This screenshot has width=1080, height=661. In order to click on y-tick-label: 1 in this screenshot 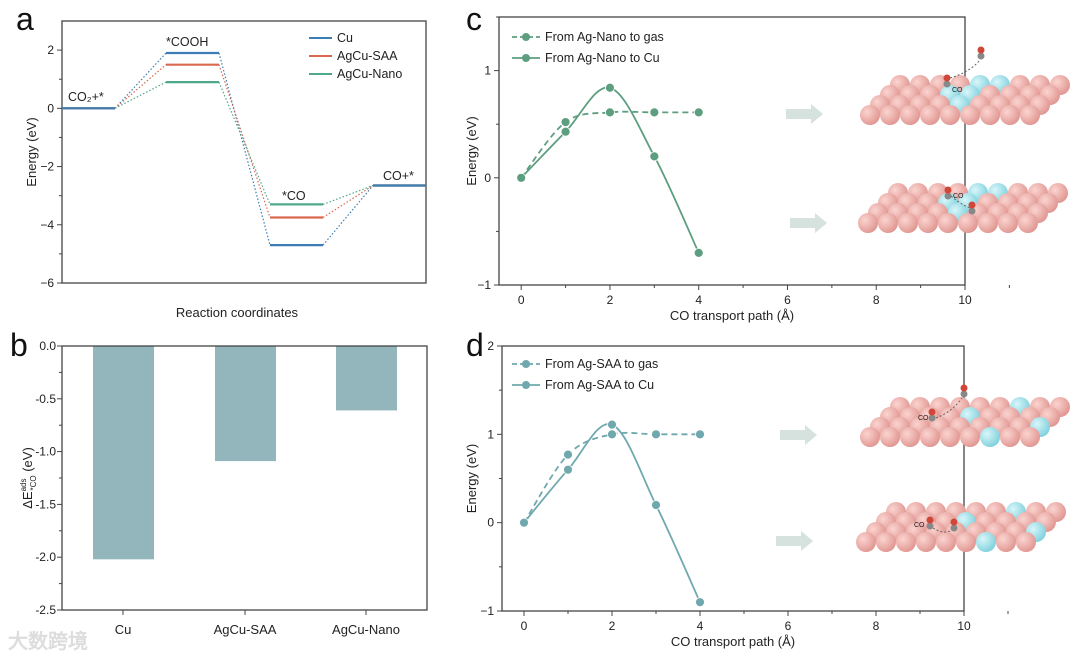, I will do `click(490, 434)`.